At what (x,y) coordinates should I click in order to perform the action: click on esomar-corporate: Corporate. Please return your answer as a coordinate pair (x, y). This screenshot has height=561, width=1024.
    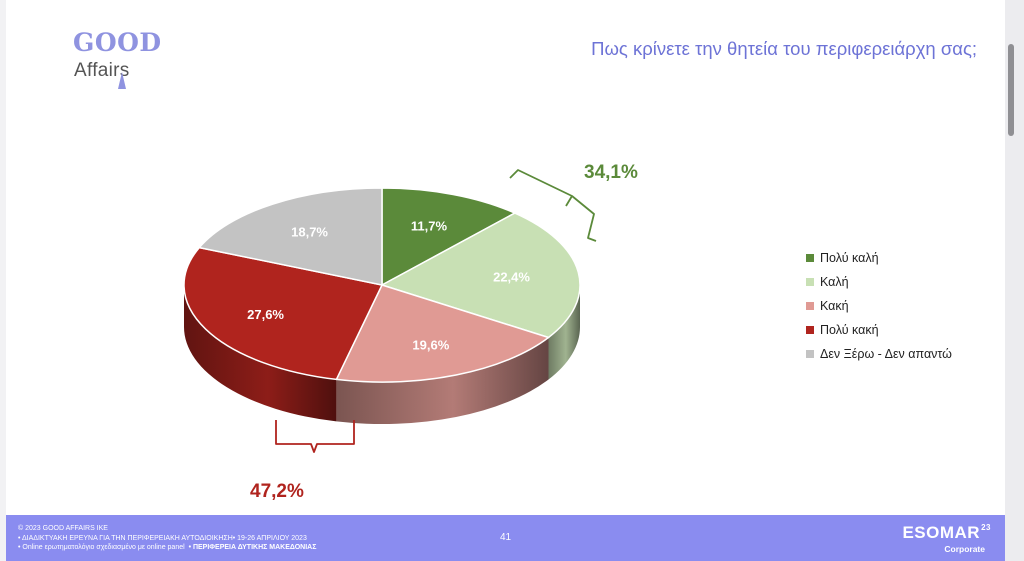
    Looking at the image, I should click on (964, 549).